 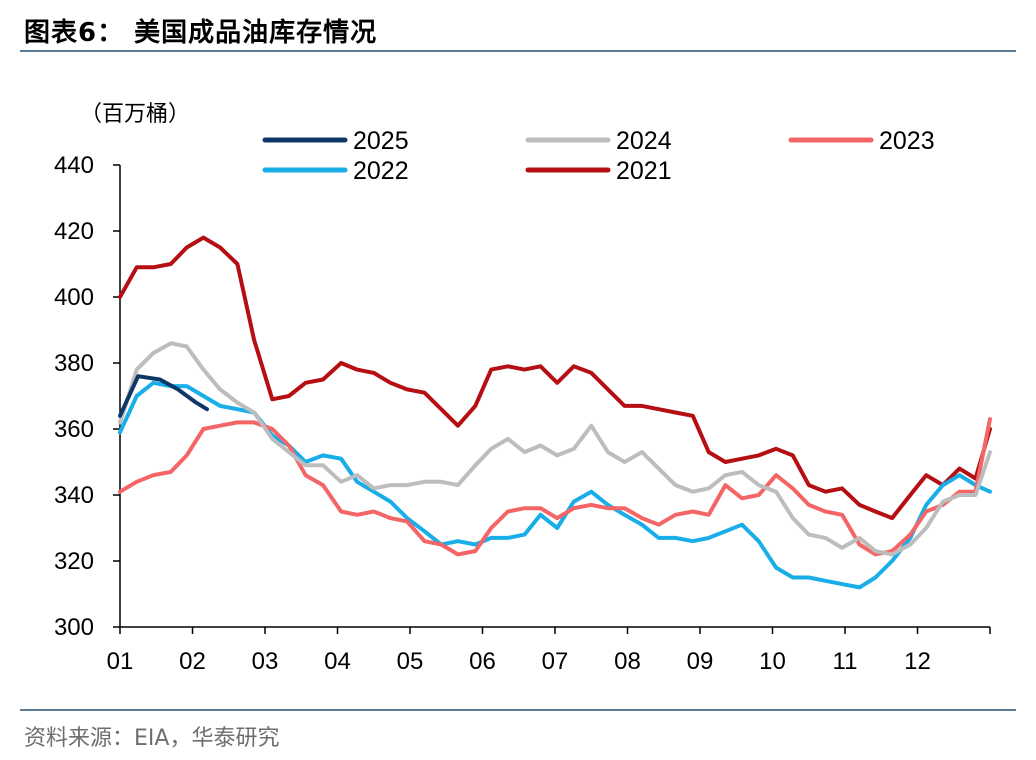 I want to click on y-axis: 300 320 340 360 380 400 420 440, so click(x=87, y=396).